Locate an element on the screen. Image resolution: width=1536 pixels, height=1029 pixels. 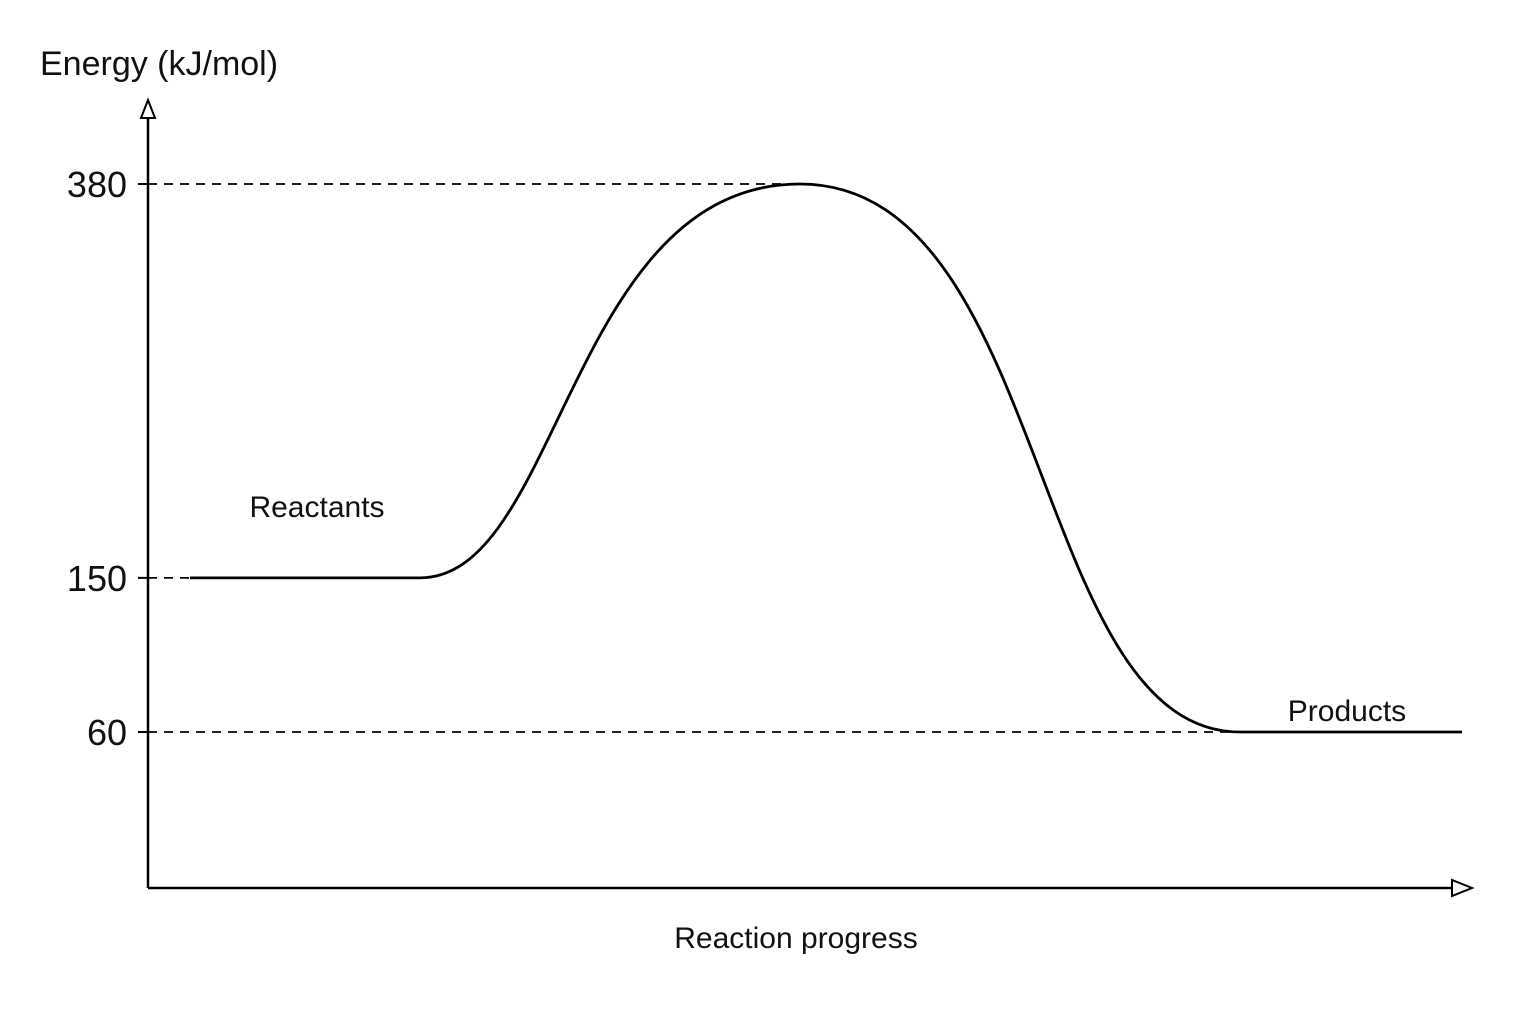
y-tick-label-150: 150 is located at coordinates (97, 578).